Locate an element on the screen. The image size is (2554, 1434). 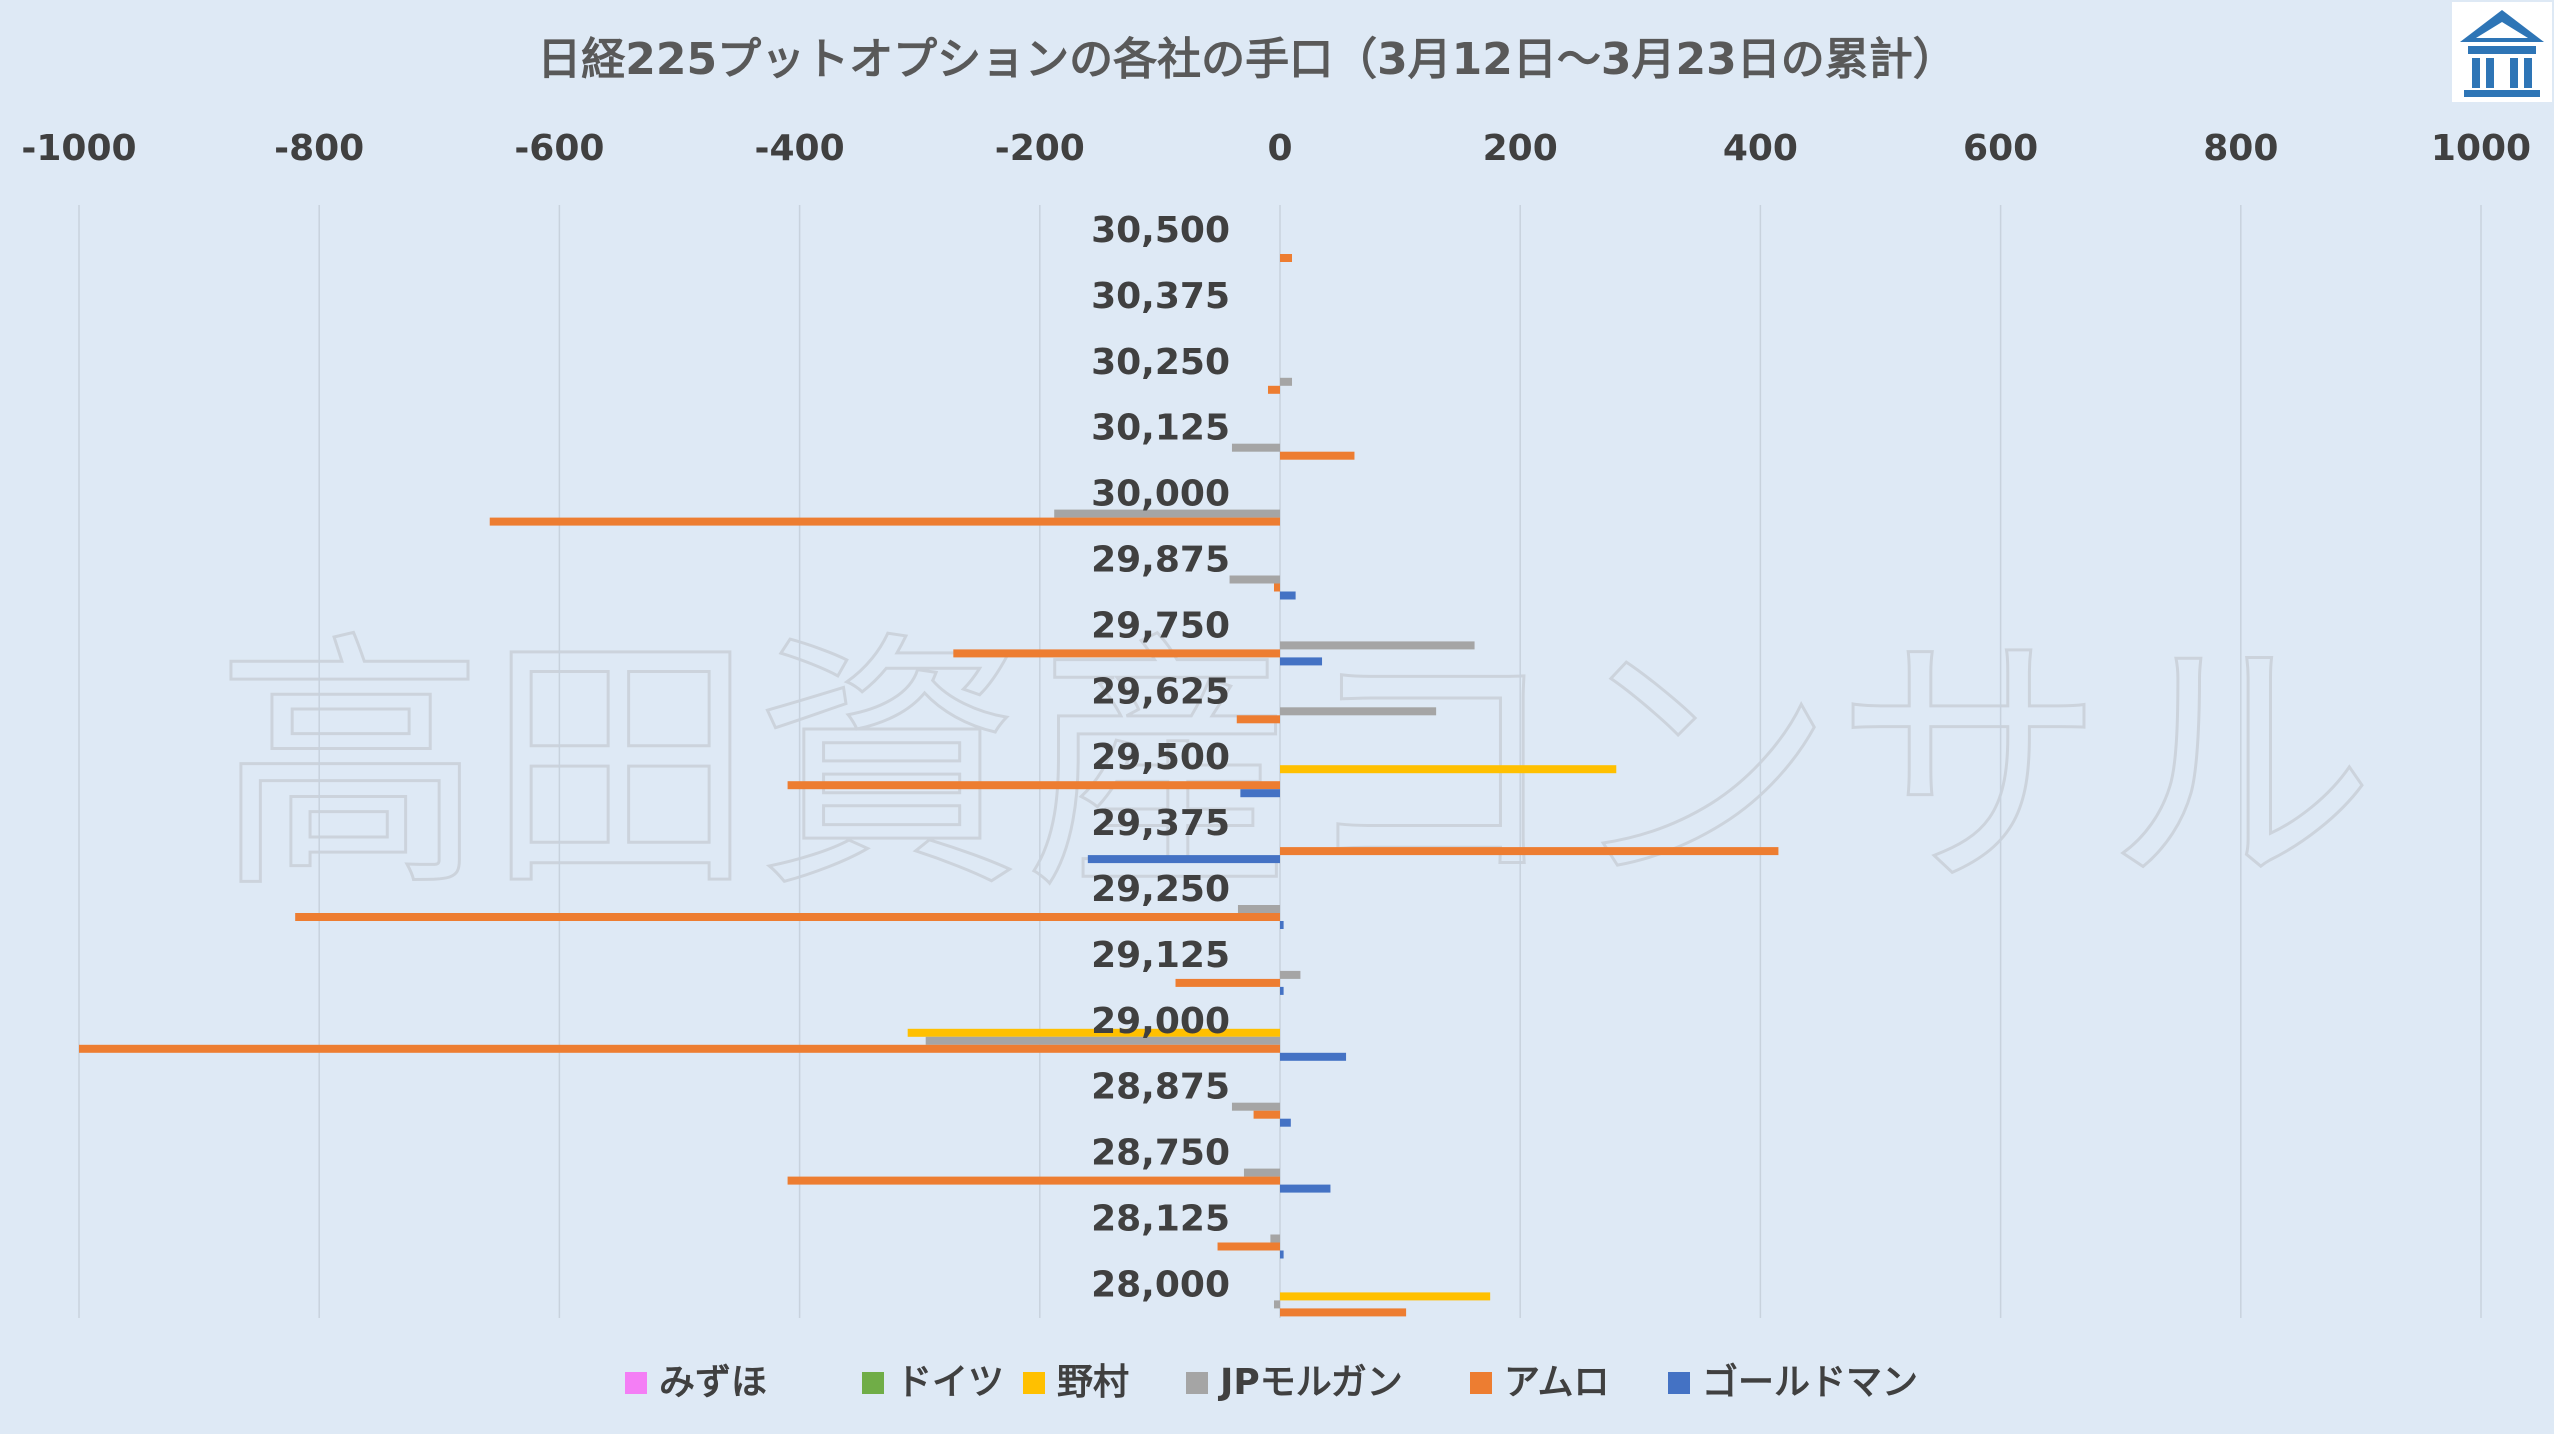
category-label: 30,375 is located at coordinates (1160, 296).